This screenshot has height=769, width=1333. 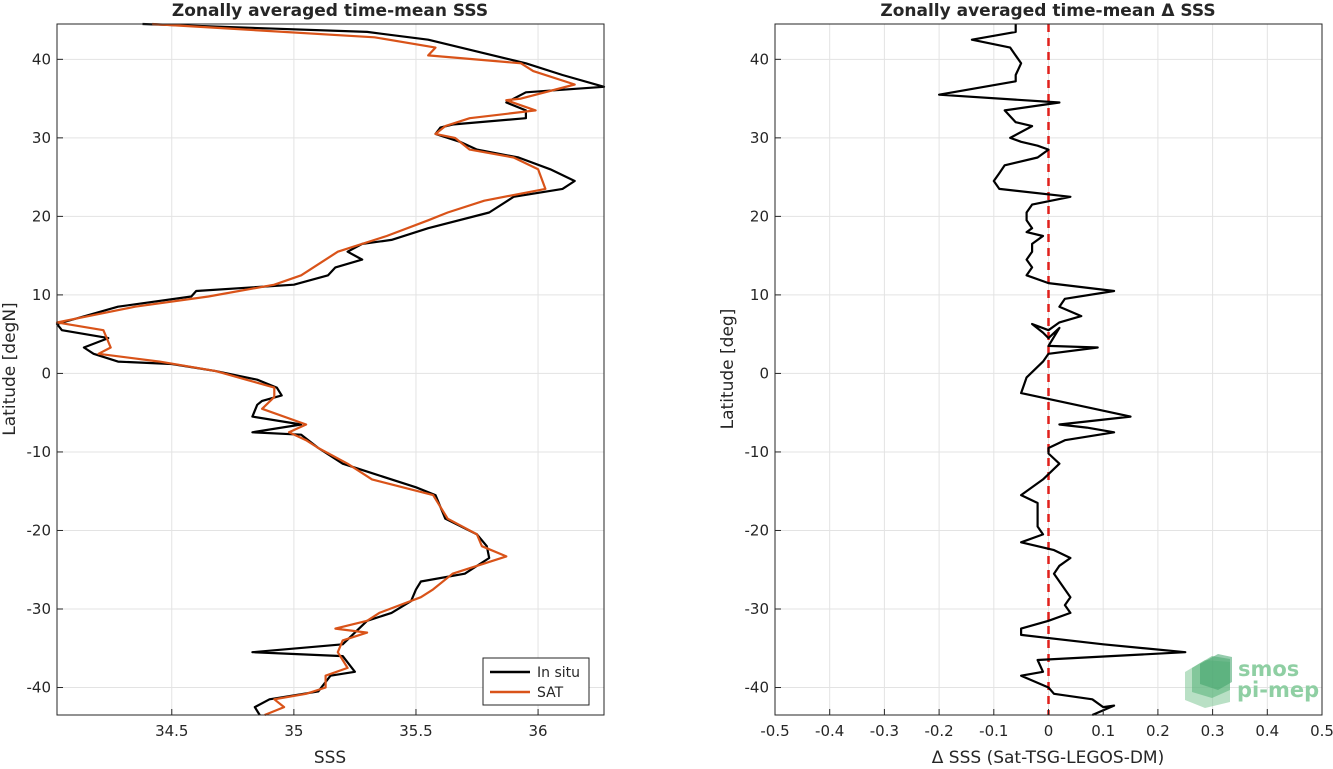 What do you see at coordinates (41, 295) in the screenshot?
I see `left-y-tick-label: 10` at bounding box center [41, 295].